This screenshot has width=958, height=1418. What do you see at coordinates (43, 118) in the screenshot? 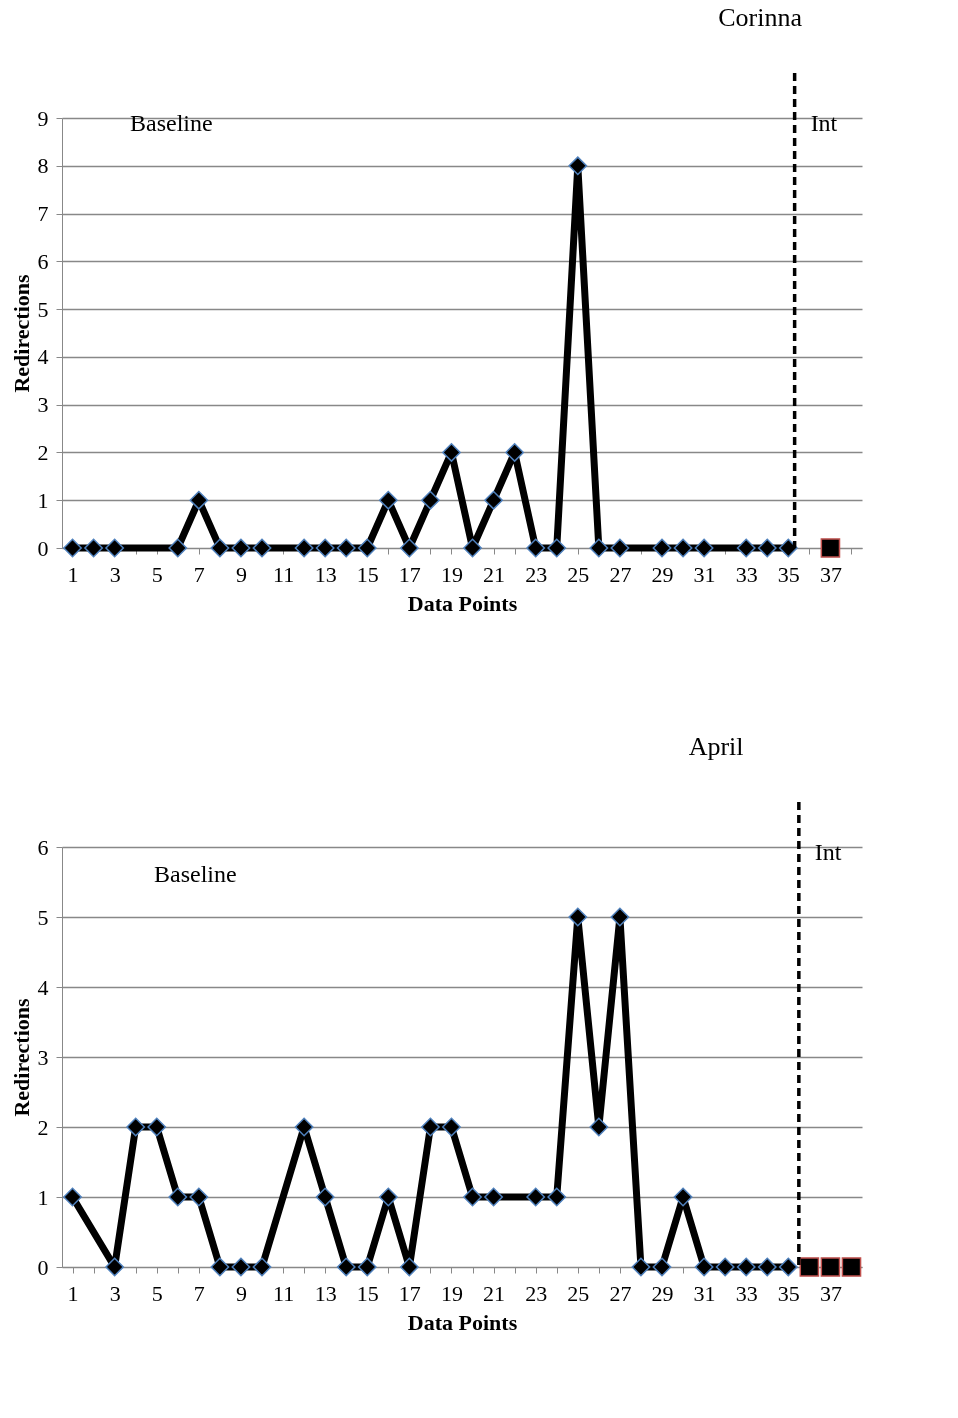
I see `y-tick-label: 9` at bounding box center [43, 118].